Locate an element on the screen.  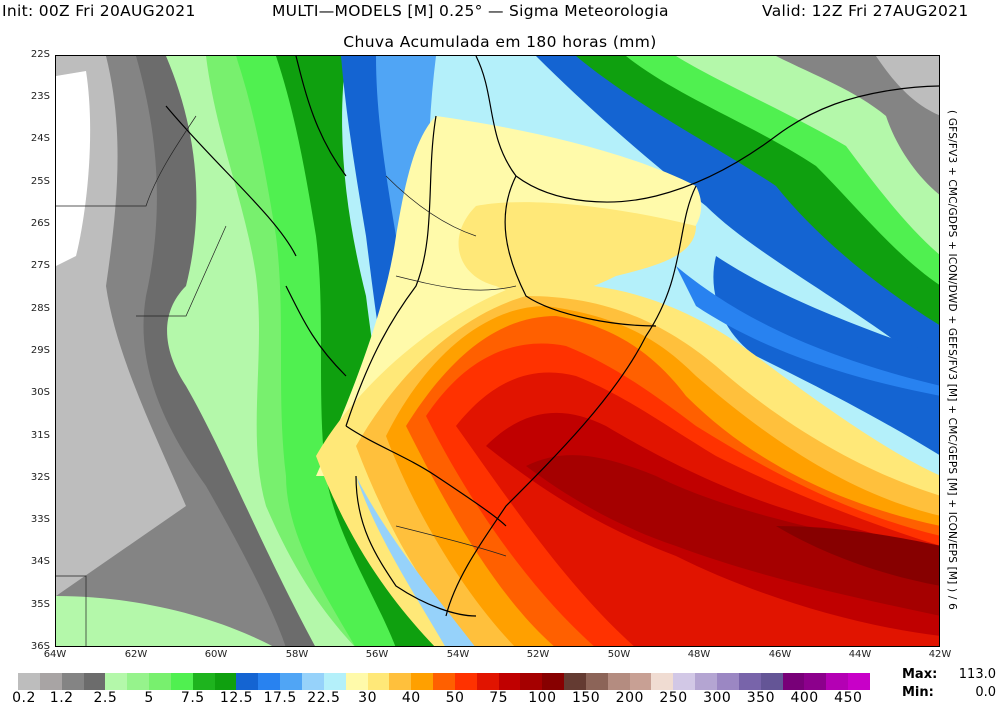
colorbar-label: 12.5 is located at coordinates (236, 698).